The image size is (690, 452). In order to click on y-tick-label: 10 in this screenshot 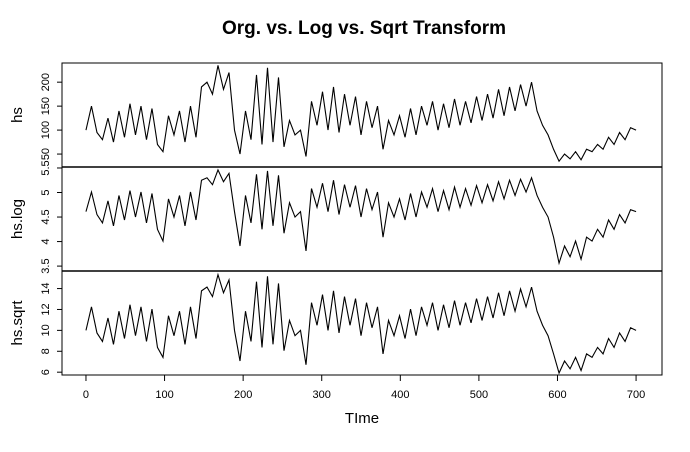, I will do `click(46, 330)`.